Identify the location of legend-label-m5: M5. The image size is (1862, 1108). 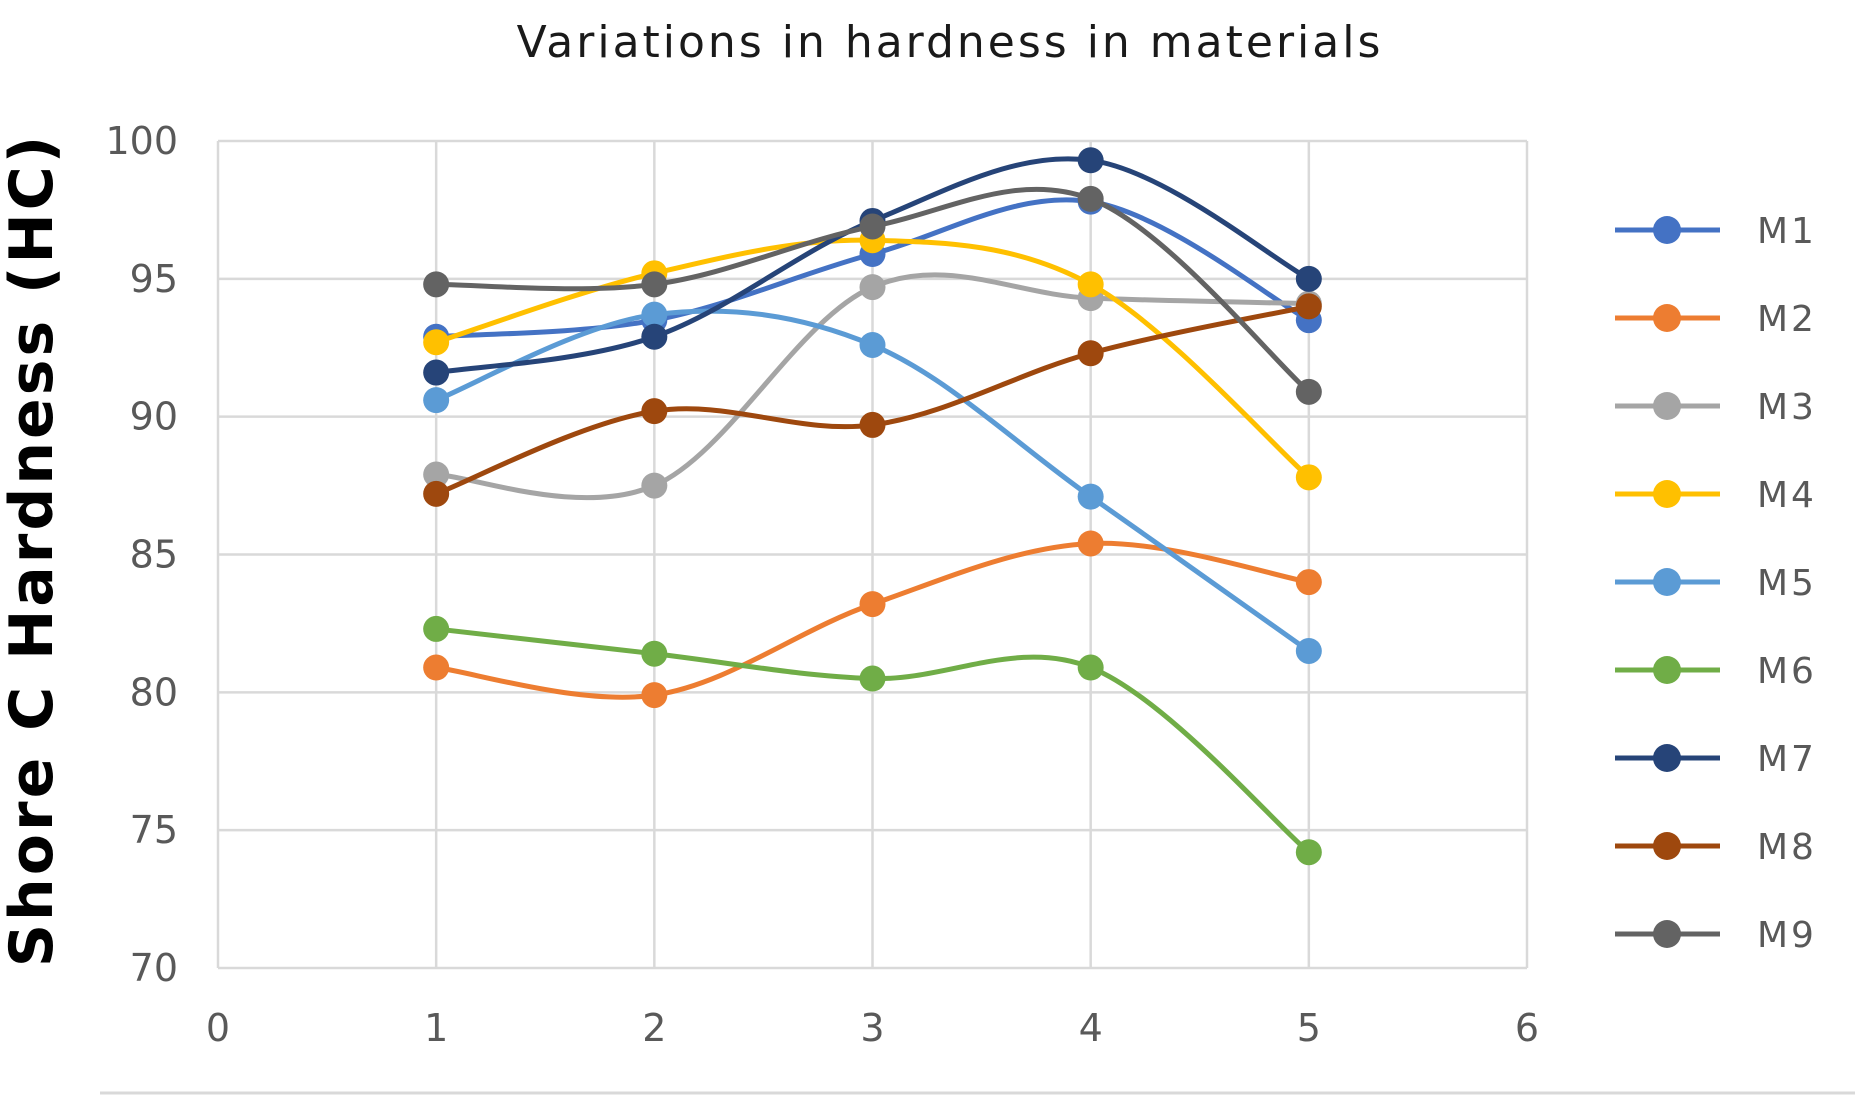
(1787, 583).